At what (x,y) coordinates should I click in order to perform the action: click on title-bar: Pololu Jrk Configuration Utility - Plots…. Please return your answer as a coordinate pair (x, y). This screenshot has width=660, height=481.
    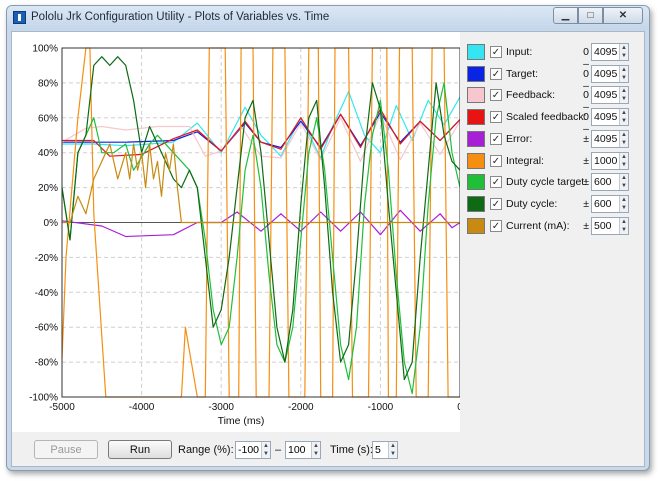
    Looking at the image, I should click on (328, 18).